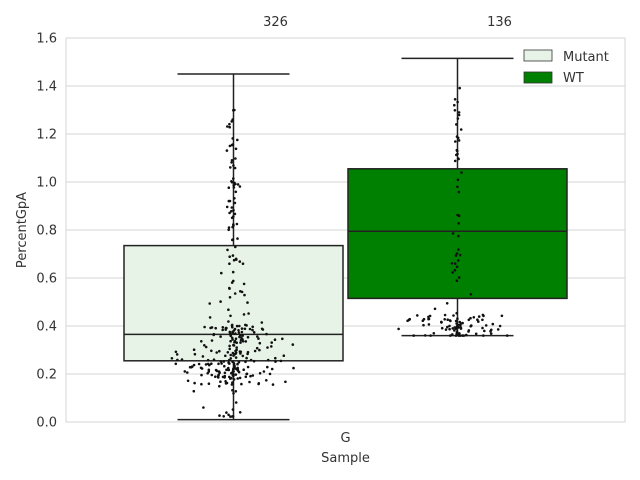 The image size is (640, 480). I want to click on count-label-mutant: 326, so click(275, 22).